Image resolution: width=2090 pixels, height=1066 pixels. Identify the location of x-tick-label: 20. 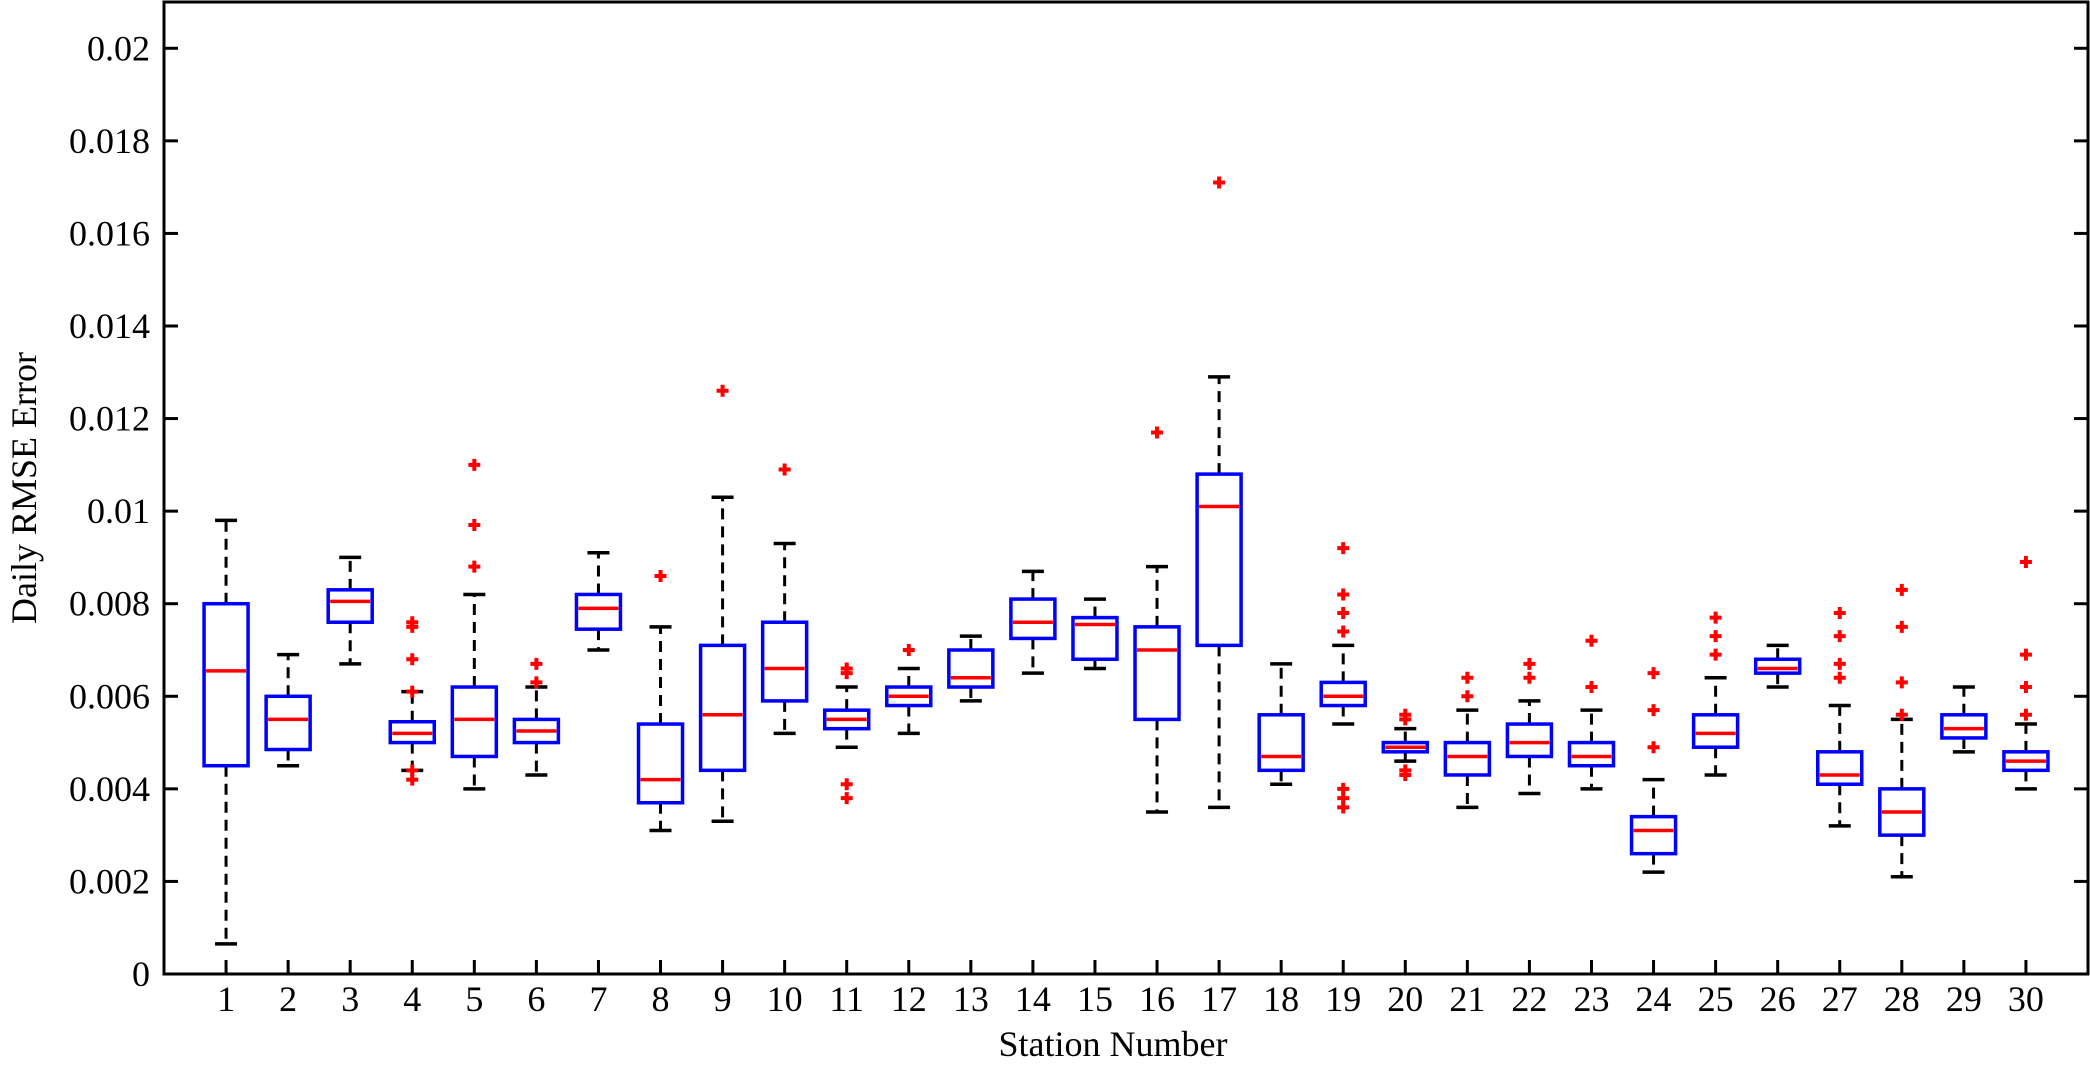
(1405, 999).